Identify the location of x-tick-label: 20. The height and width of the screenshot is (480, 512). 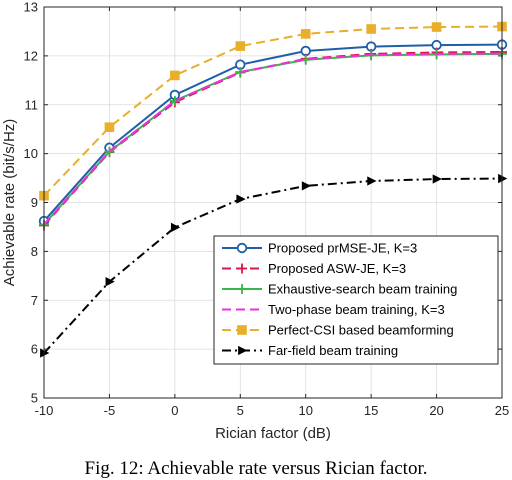
(436, 410).